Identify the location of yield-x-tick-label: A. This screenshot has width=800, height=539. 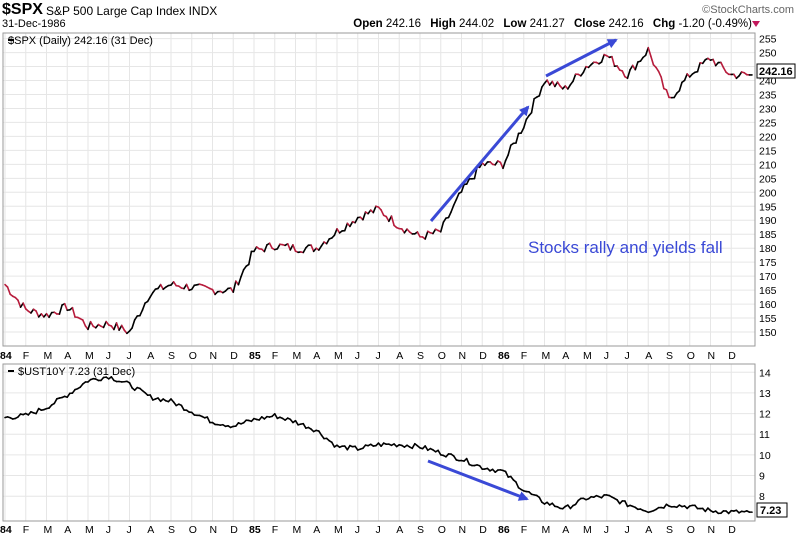
(316, 530).